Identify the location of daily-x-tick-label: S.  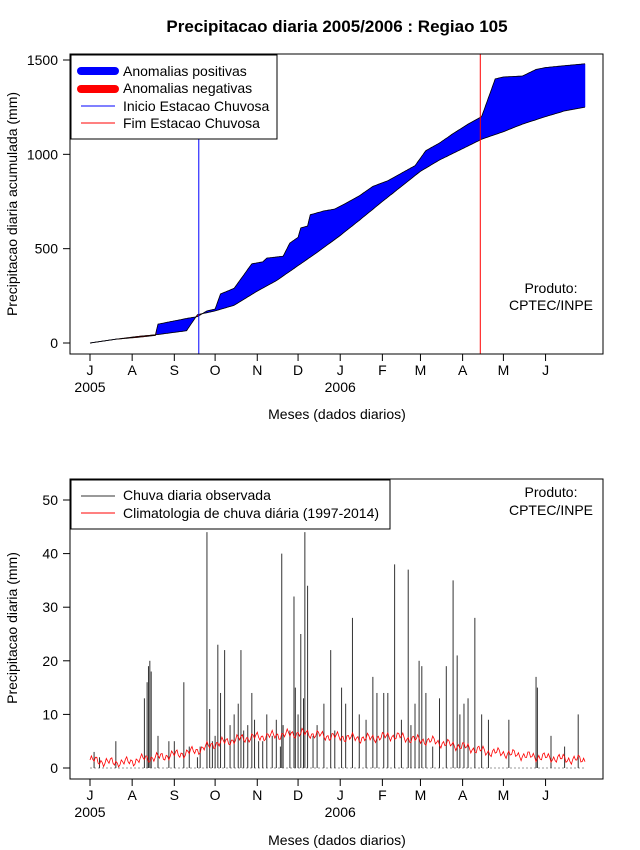
(174, 795).